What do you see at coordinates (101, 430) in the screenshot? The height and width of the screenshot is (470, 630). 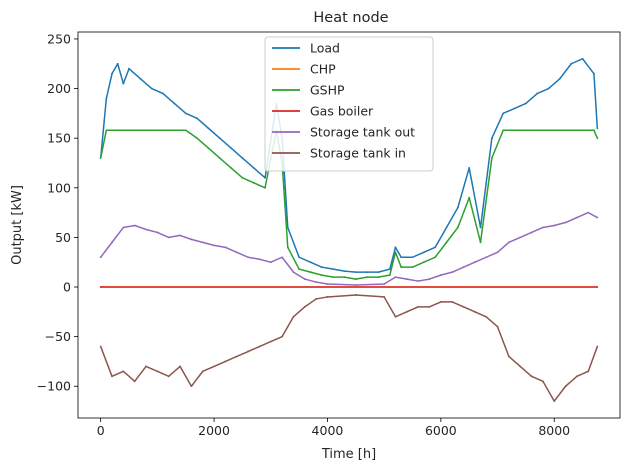 I see `x-tick-label-0: 0` at bounding box center [101, 430].